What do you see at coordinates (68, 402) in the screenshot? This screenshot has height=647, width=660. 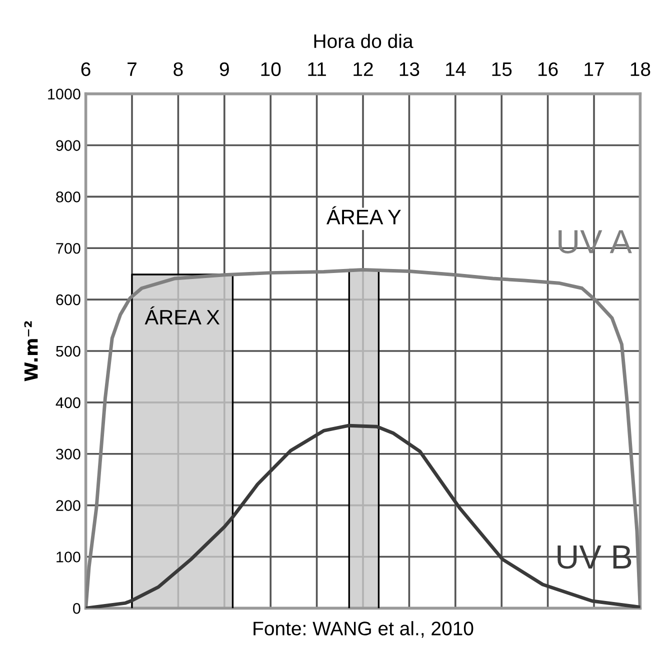 I see `y-tick-label: 400` at bounding box center [68, 402].